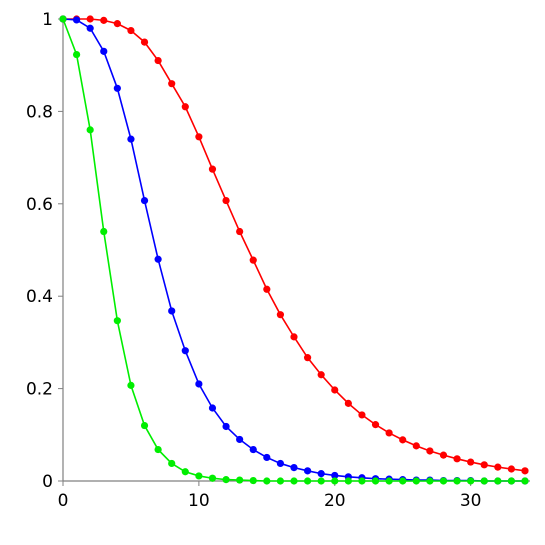 Image resolution: width=545 pixels, height=545 pixels. What do you see at coordinates (471, 501) in the screenshot?
I see `x-tick-label: 30` at bounding box center [471, 501].